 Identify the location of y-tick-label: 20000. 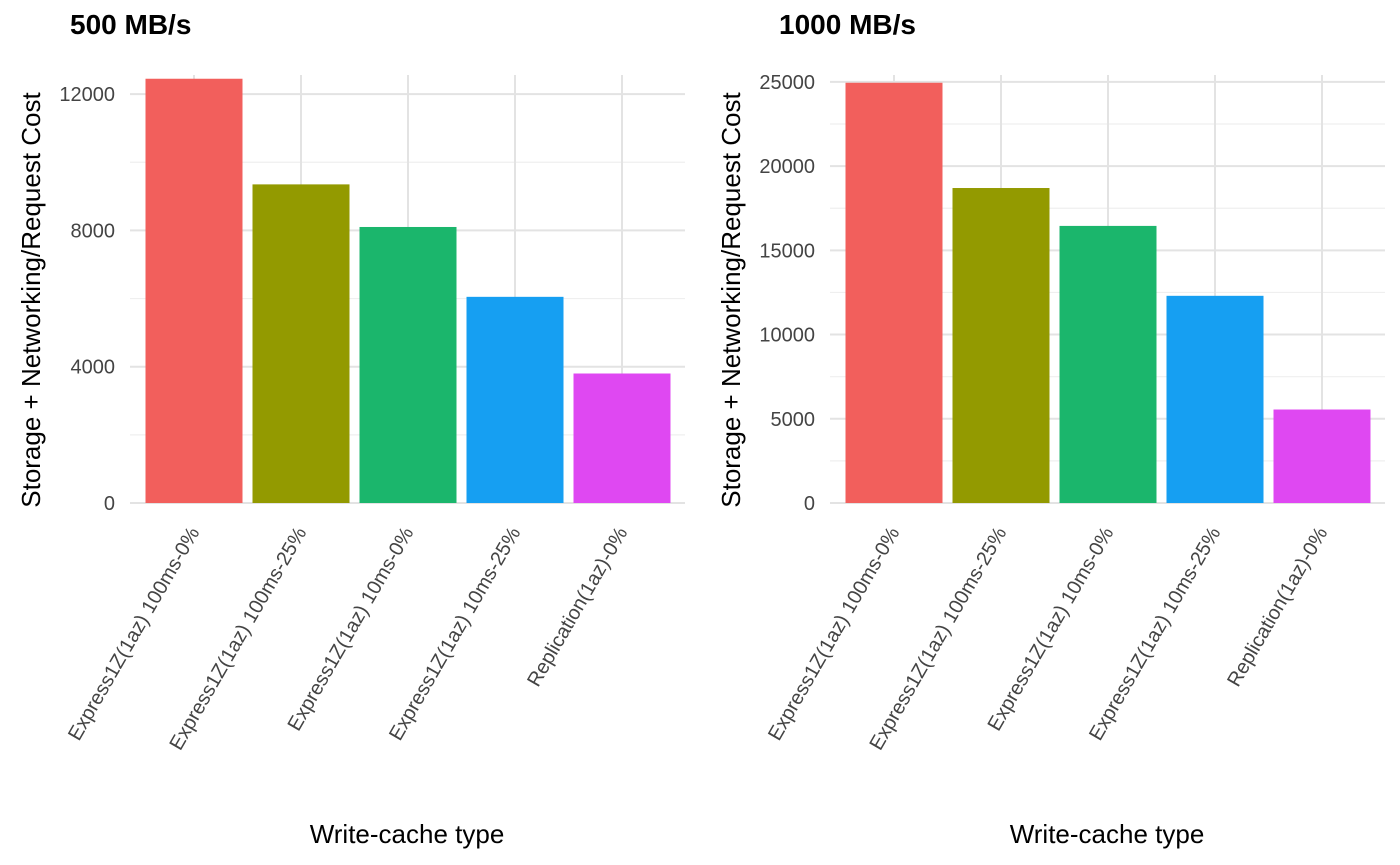
(787, 167).